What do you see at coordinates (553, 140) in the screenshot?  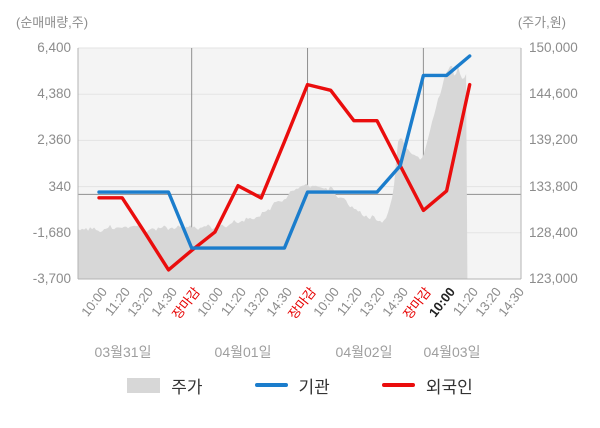 I see `right-axis-tick: 139,200` at bounding box center [553, 140].